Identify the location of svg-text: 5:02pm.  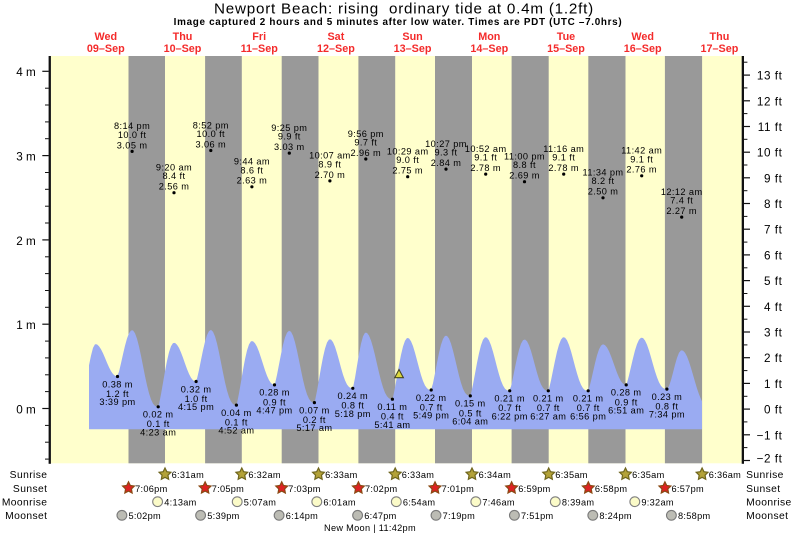
(145, 516).